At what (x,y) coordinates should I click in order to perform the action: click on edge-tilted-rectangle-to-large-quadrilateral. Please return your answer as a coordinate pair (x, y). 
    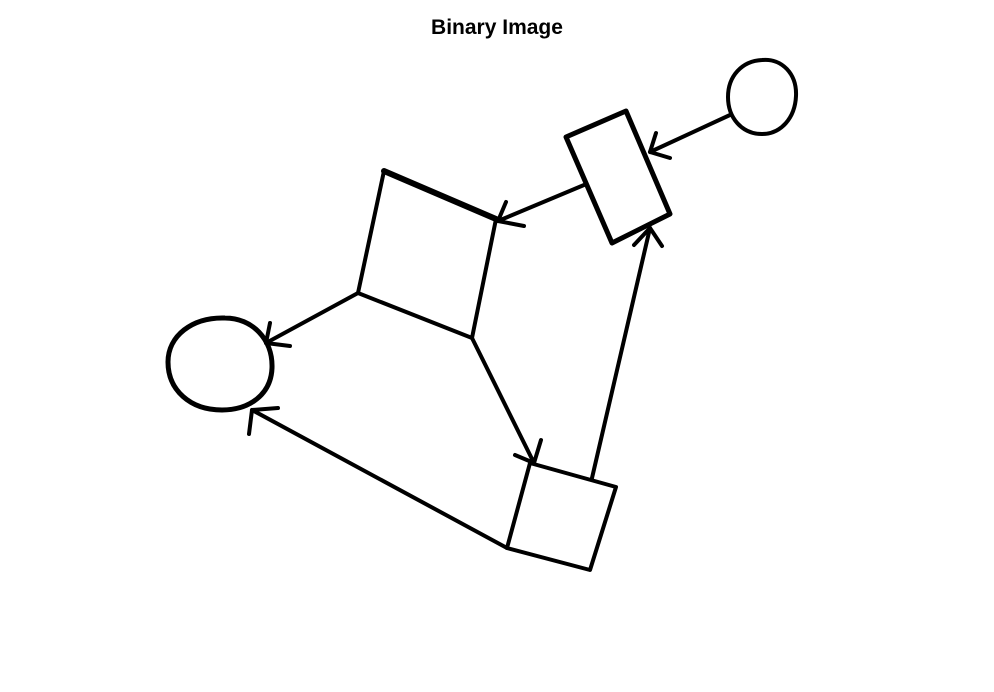
    Looking at the image, I should click on (541, 205).